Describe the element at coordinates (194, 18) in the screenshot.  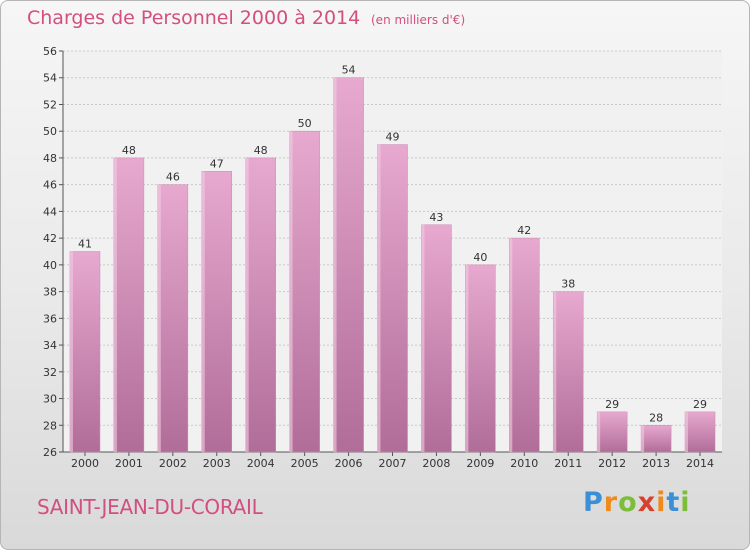
I see `chart-title: Charges de Personnel 2000 à 2014` at that location.